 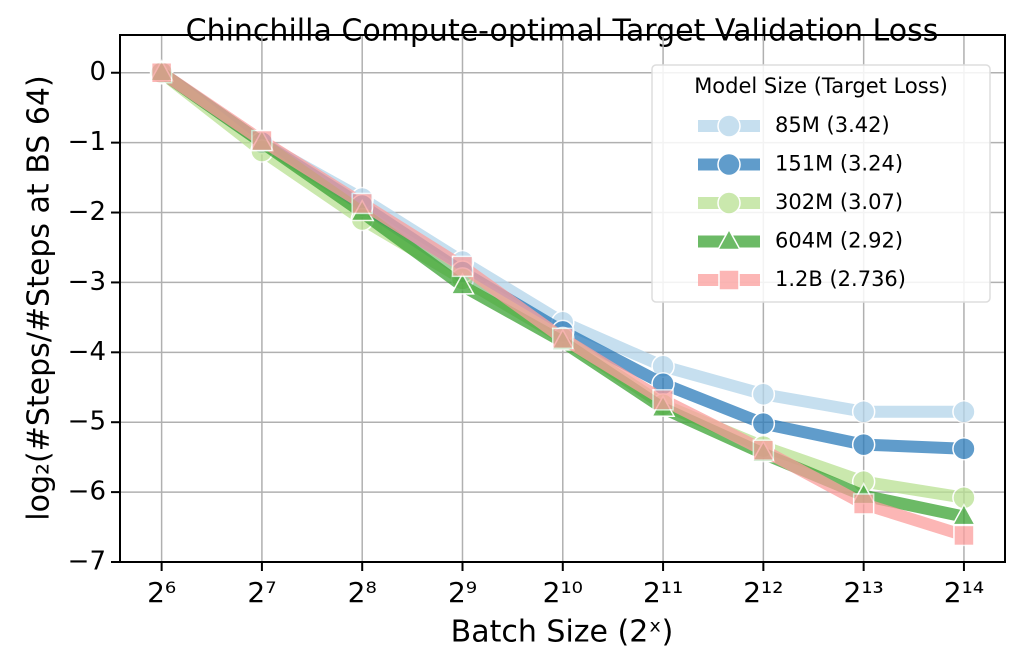 What do you see at coordinates (462, 592) in the screenshot?
I see `x-tick-label: 2⁹` at bounding box center [462, 592].